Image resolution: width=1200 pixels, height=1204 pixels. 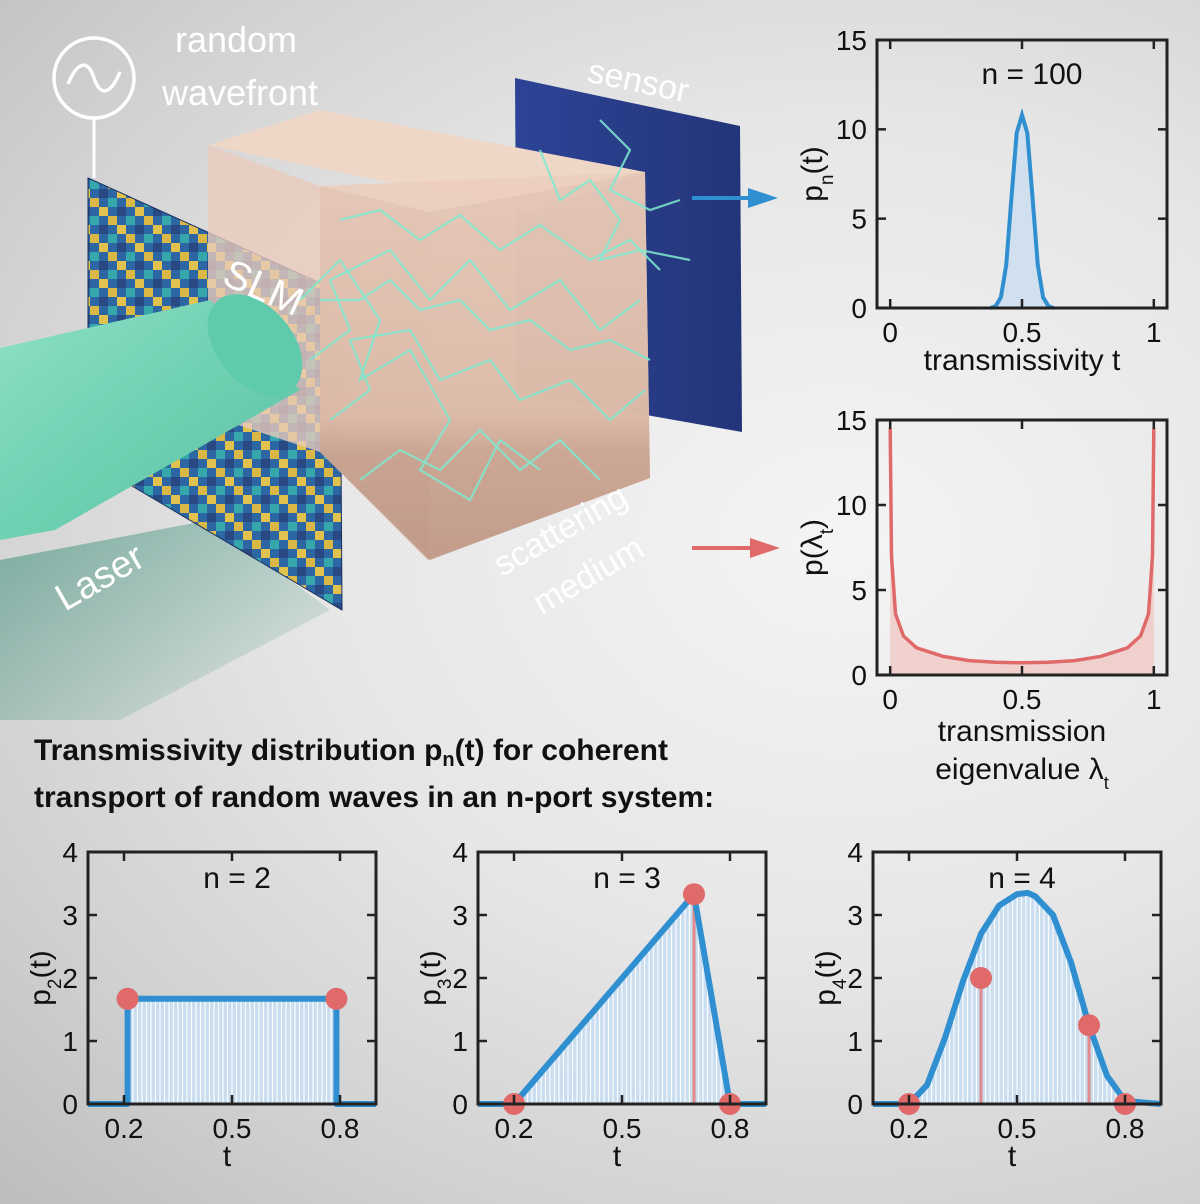 What do you see at coordinates (94, 78) in the screenshot?
I see `wavefront-source-icon` at bounding box center [94, 78].